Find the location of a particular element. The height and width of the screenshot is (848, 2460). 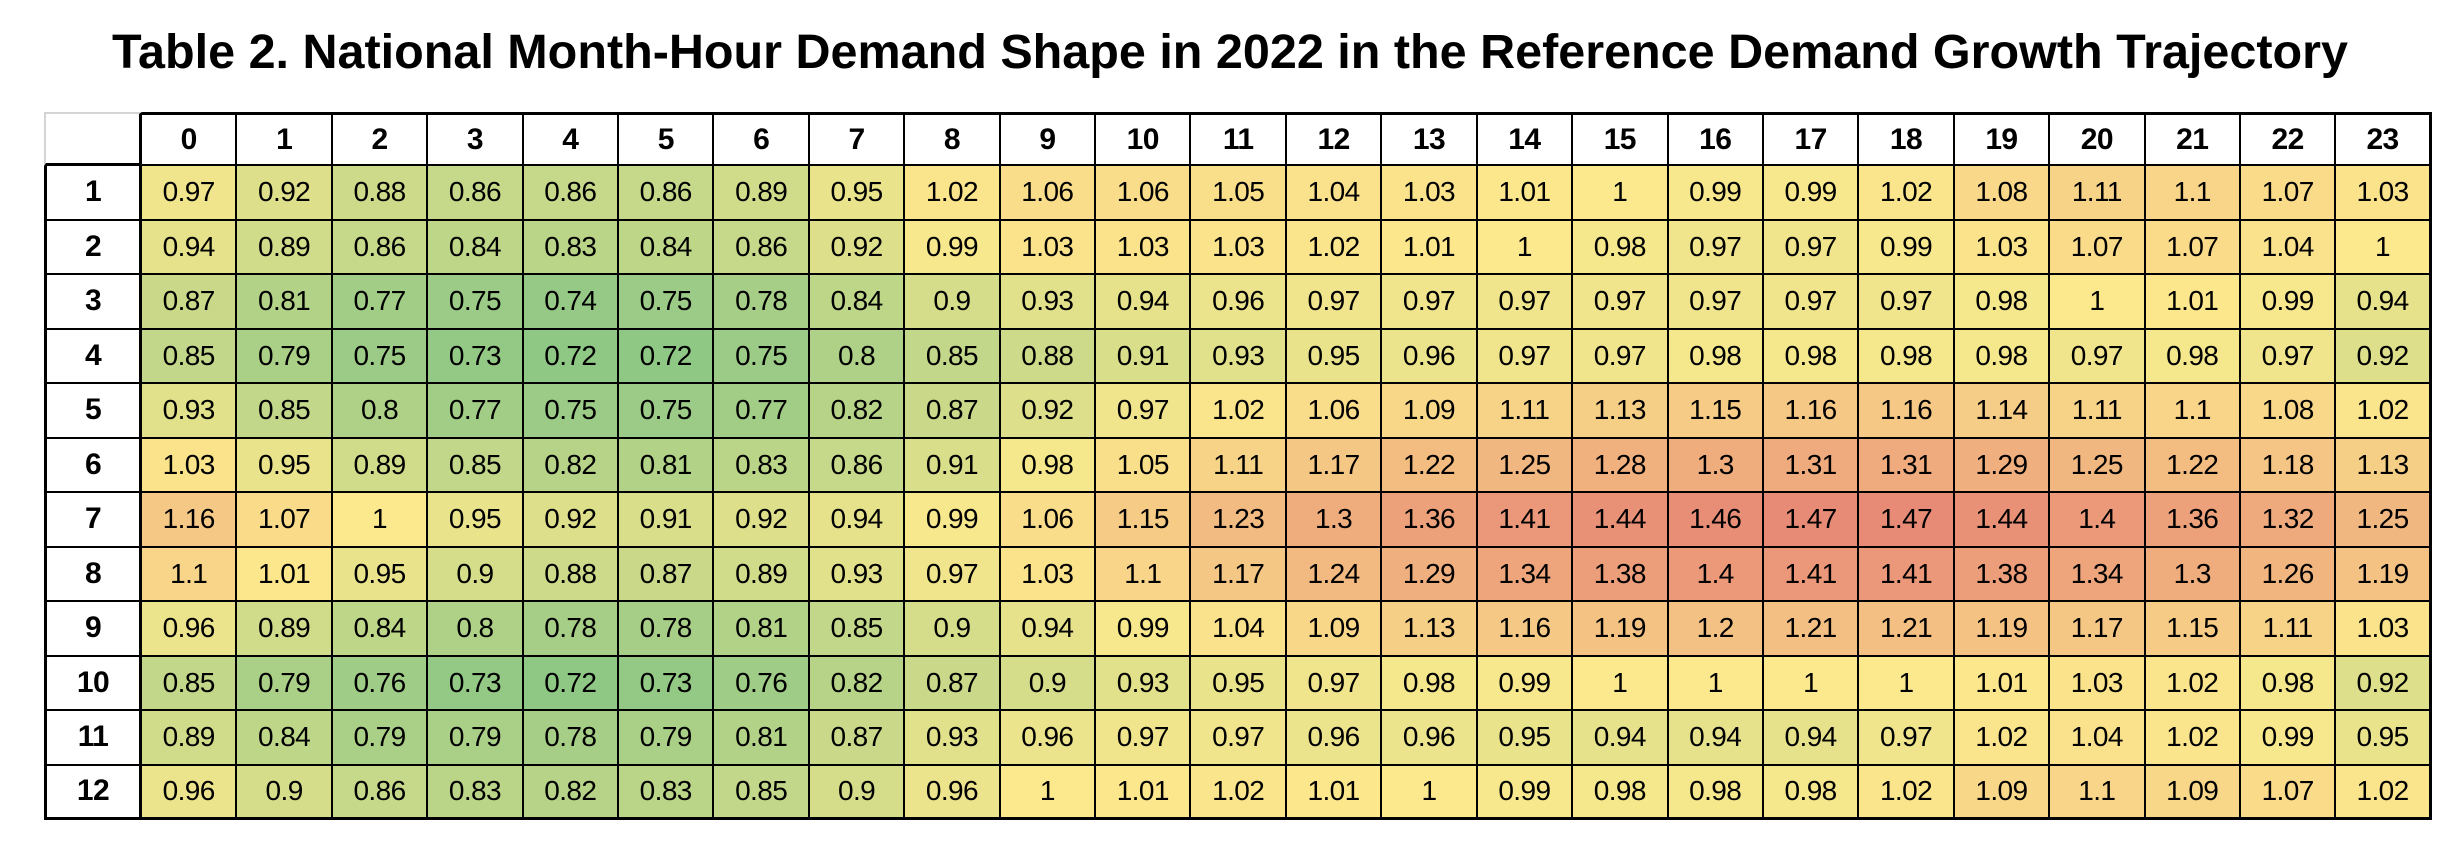

row-header-month-11: 11 is located at coordinates (93, 738).